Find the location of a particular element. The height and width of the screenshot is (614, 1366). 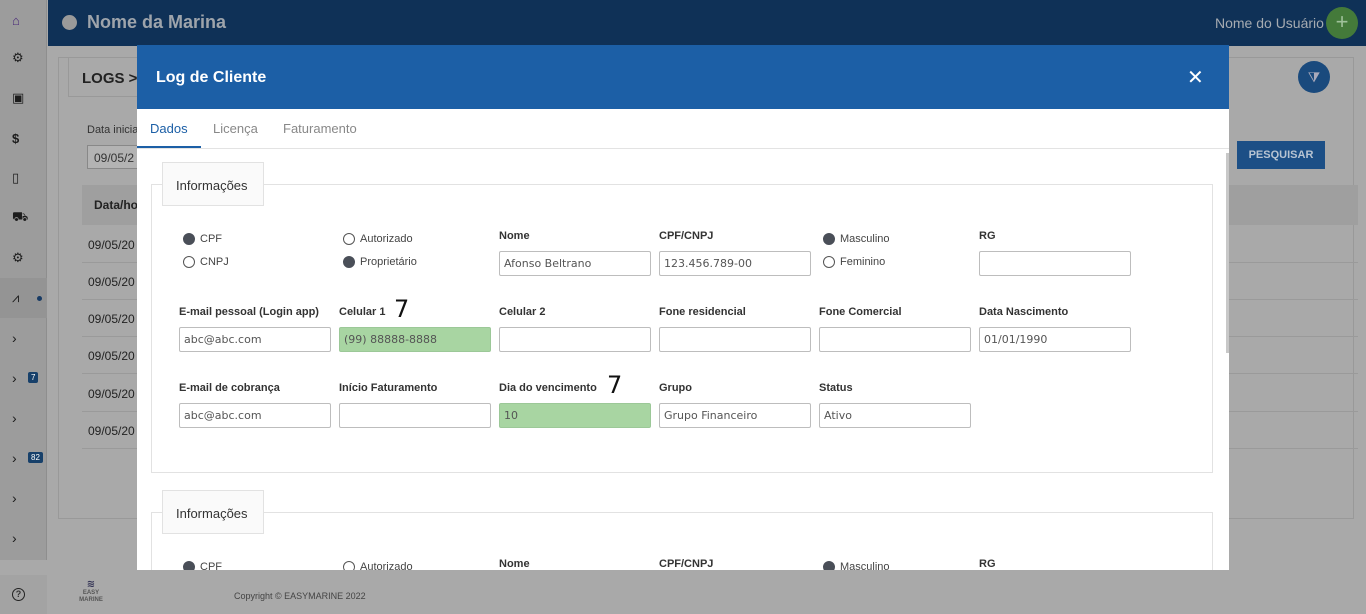

sidebar-item-expand-4: › 82 is located at coordinates (23, 458).